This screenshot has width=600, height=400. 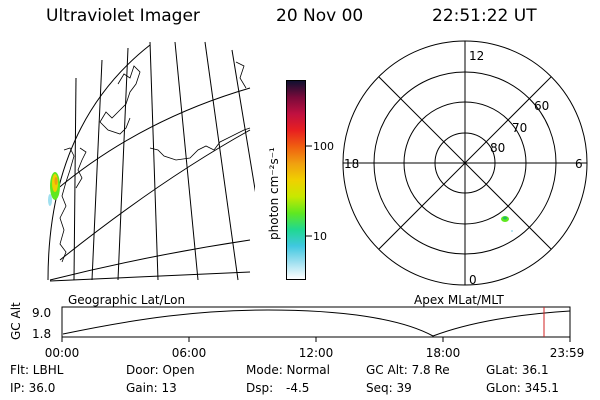 I want to click on dsp-label: Dsp:, so click(x=260, y=388).